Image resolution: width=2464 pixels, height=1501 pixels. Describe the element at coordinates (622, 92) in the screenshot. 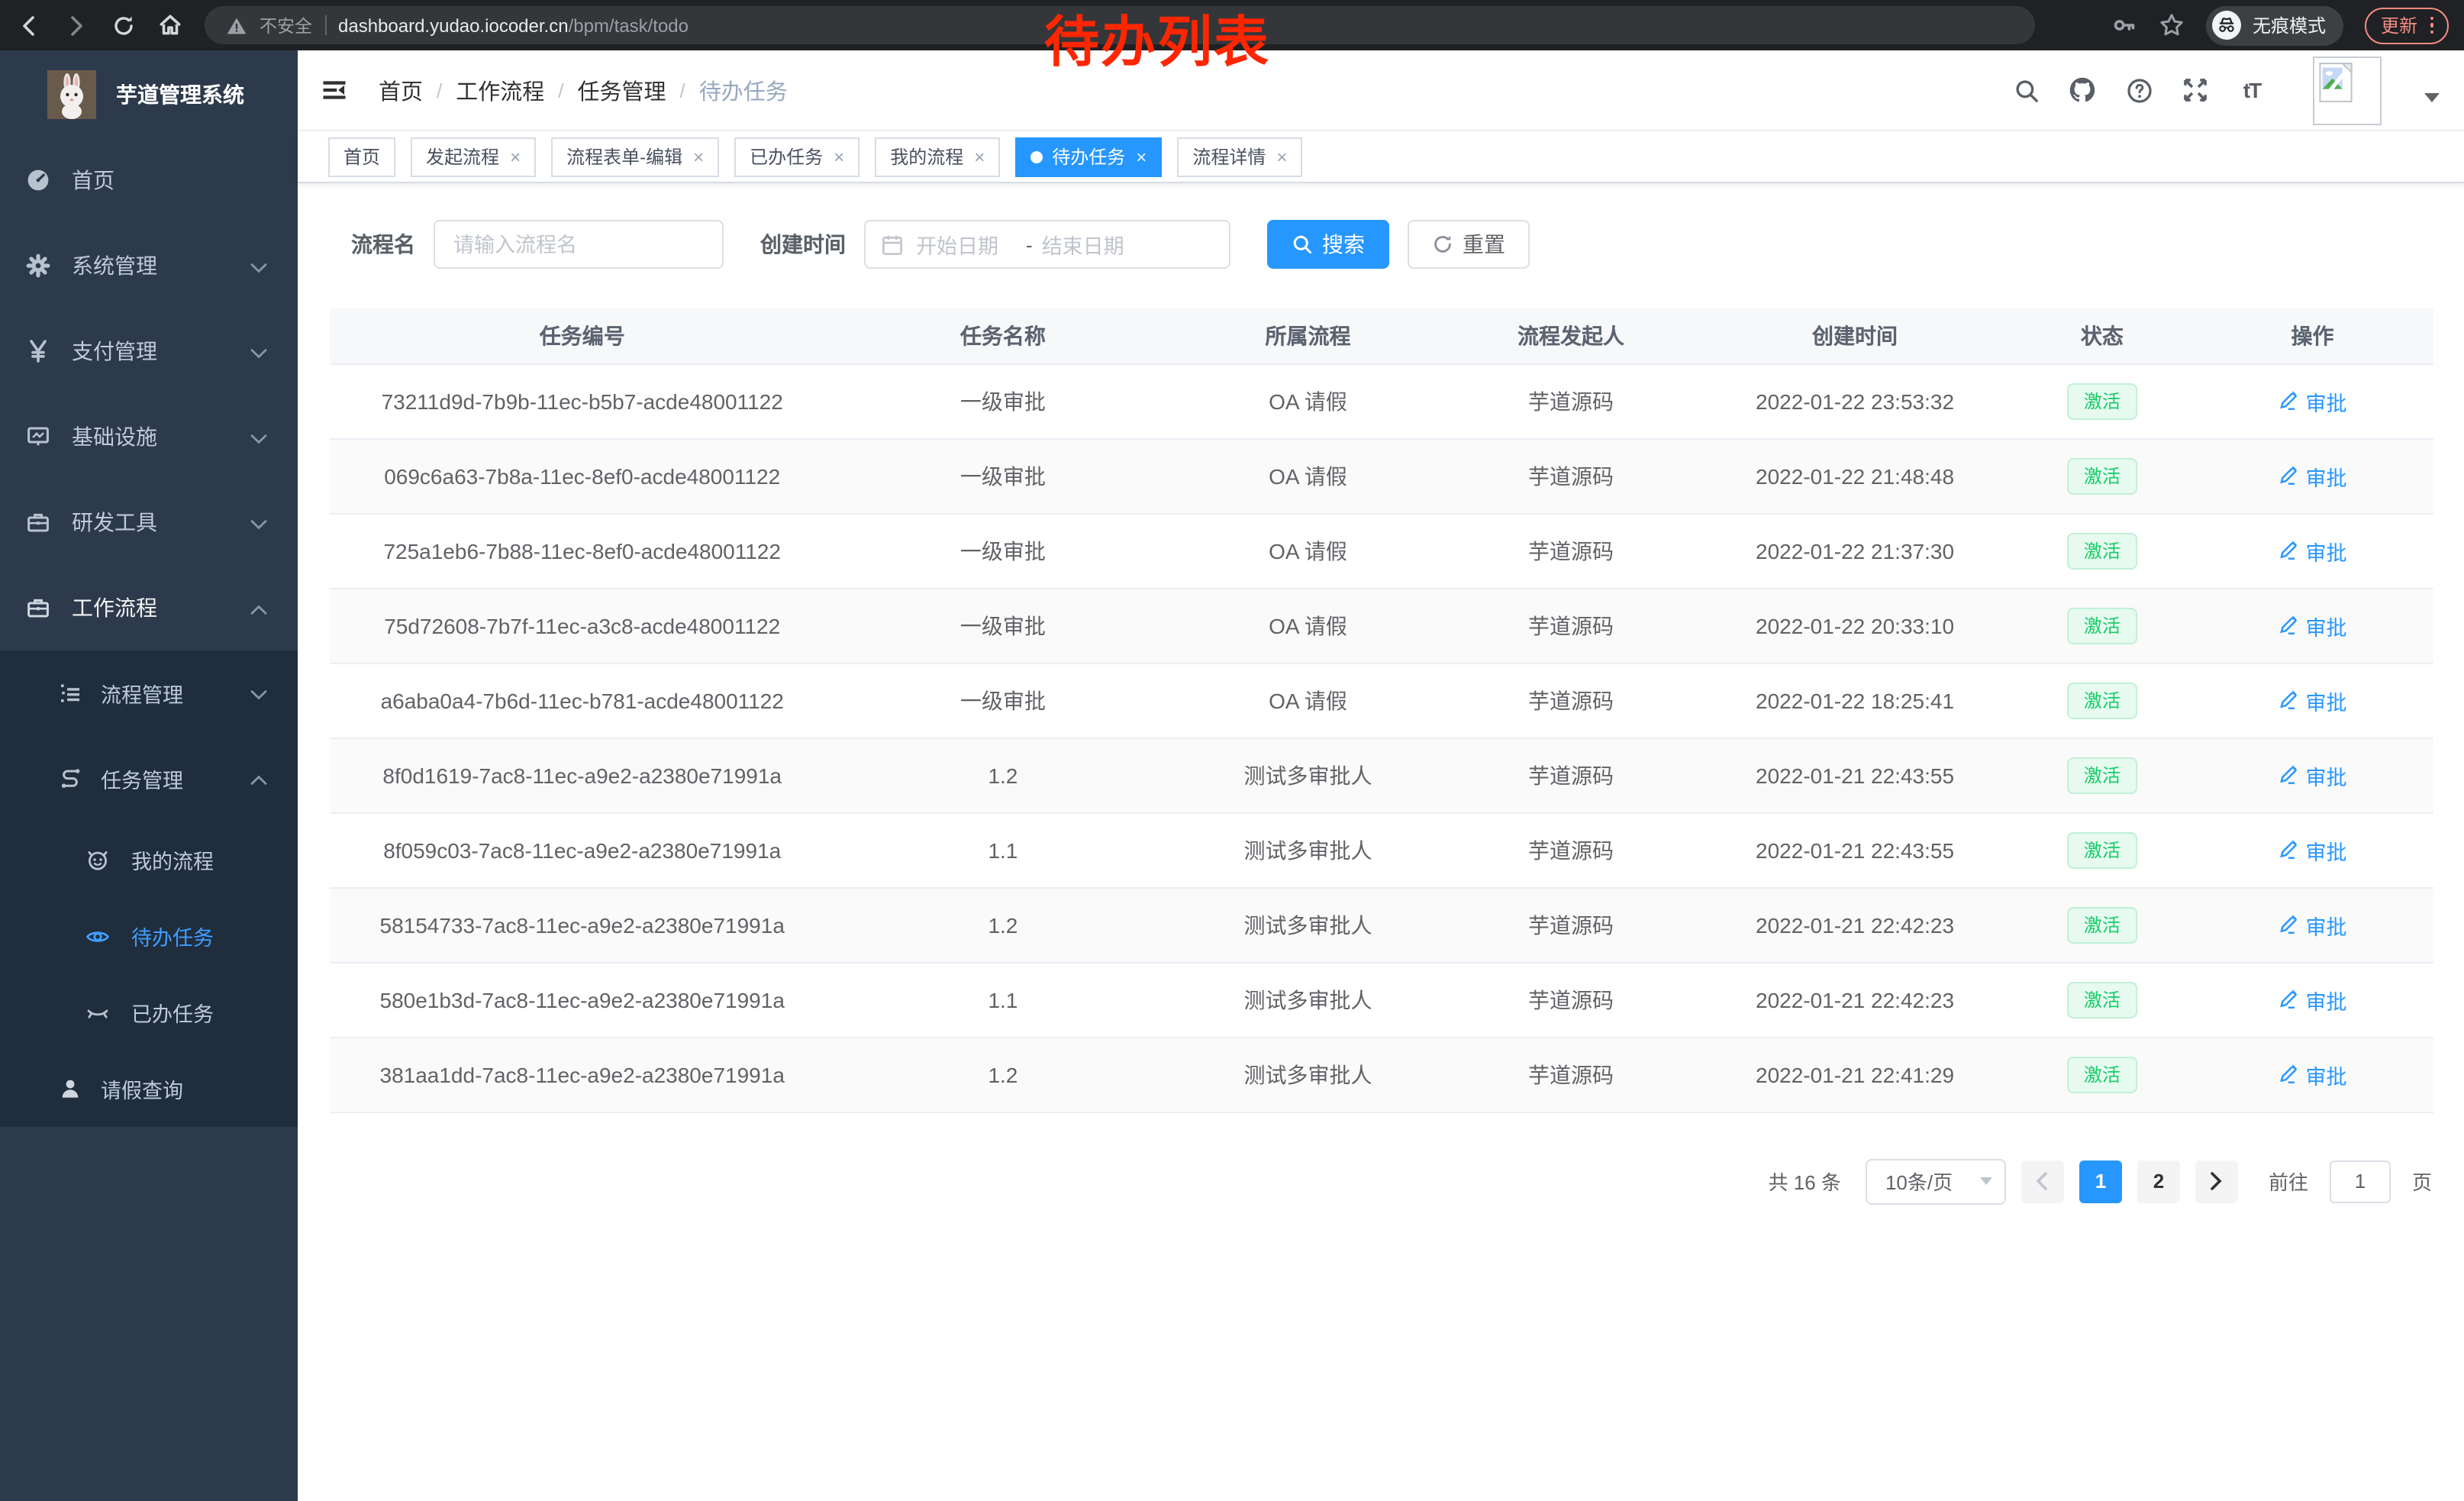

I see `breadcrumb-task-management: 任务管理` at that location.